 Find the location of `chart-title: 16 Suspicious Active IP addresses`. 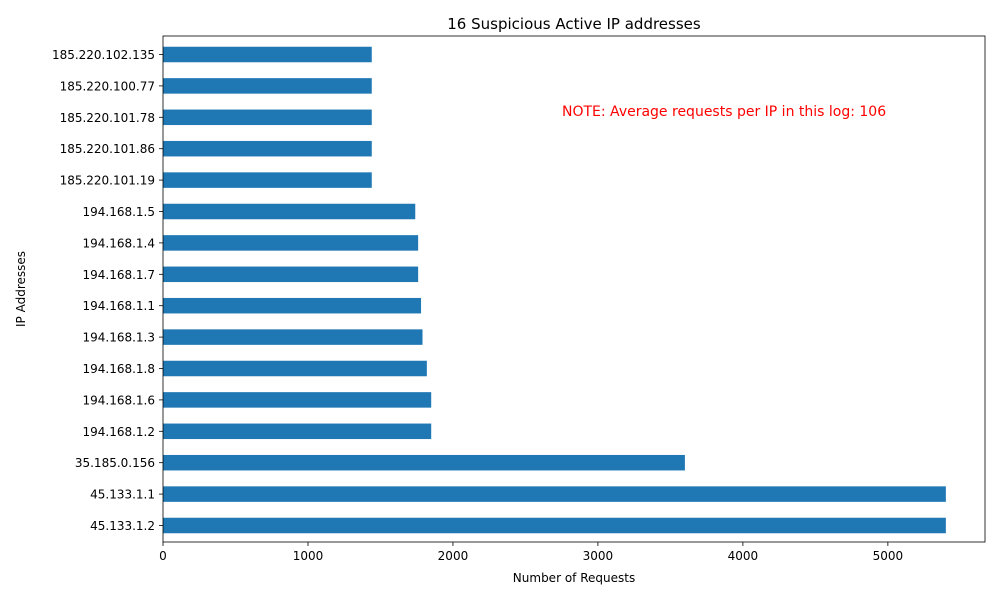

chart-title: 16 Suspicious Active IP addresses is located at coordinates (574, 24).